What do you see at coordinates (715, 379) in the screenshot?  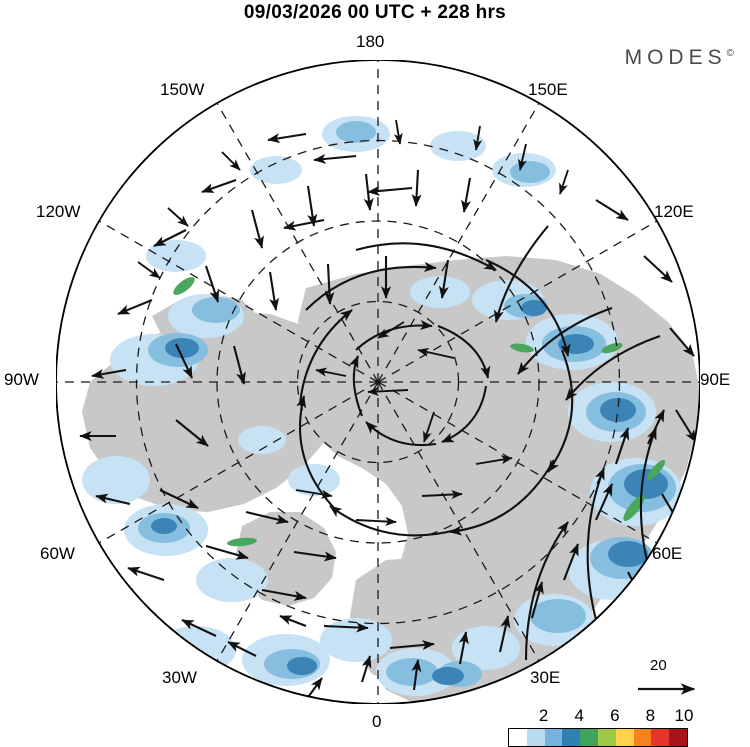 I see `lon-label-90e: 90E` at bounding box center [715, 379].